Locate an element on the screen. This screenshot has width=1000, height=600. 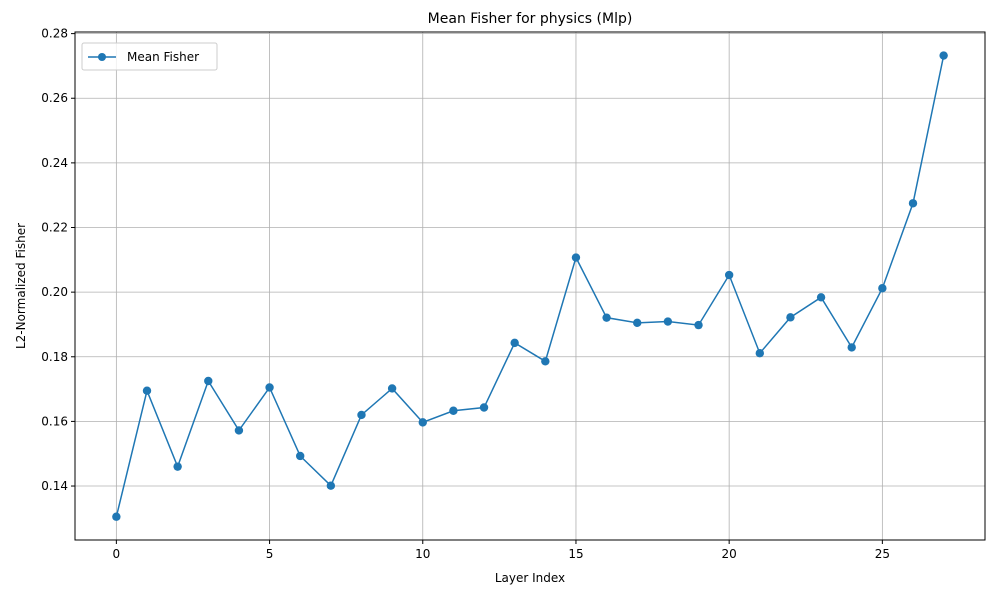
x-tick-label: 10 is located at coordinates (422, 554).